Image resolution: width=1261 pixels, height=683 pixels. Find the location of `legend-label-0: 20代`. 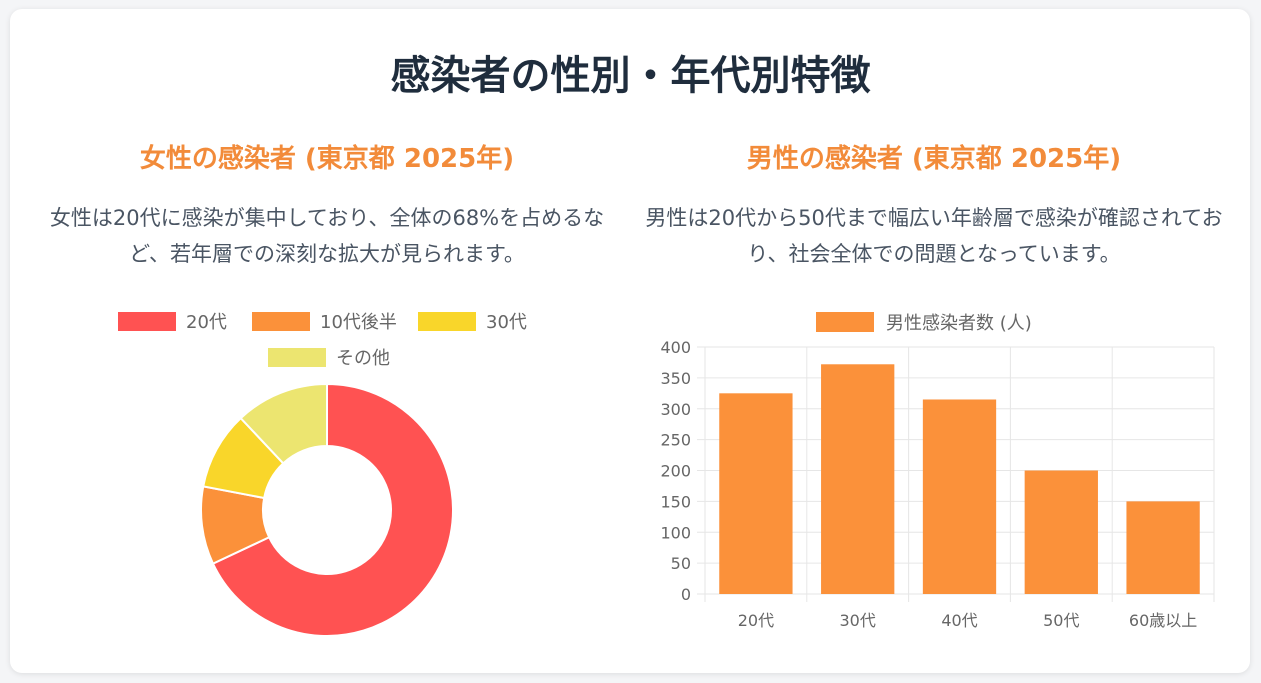

legend-label-0: 20代 is located at coordinates (206, 322).